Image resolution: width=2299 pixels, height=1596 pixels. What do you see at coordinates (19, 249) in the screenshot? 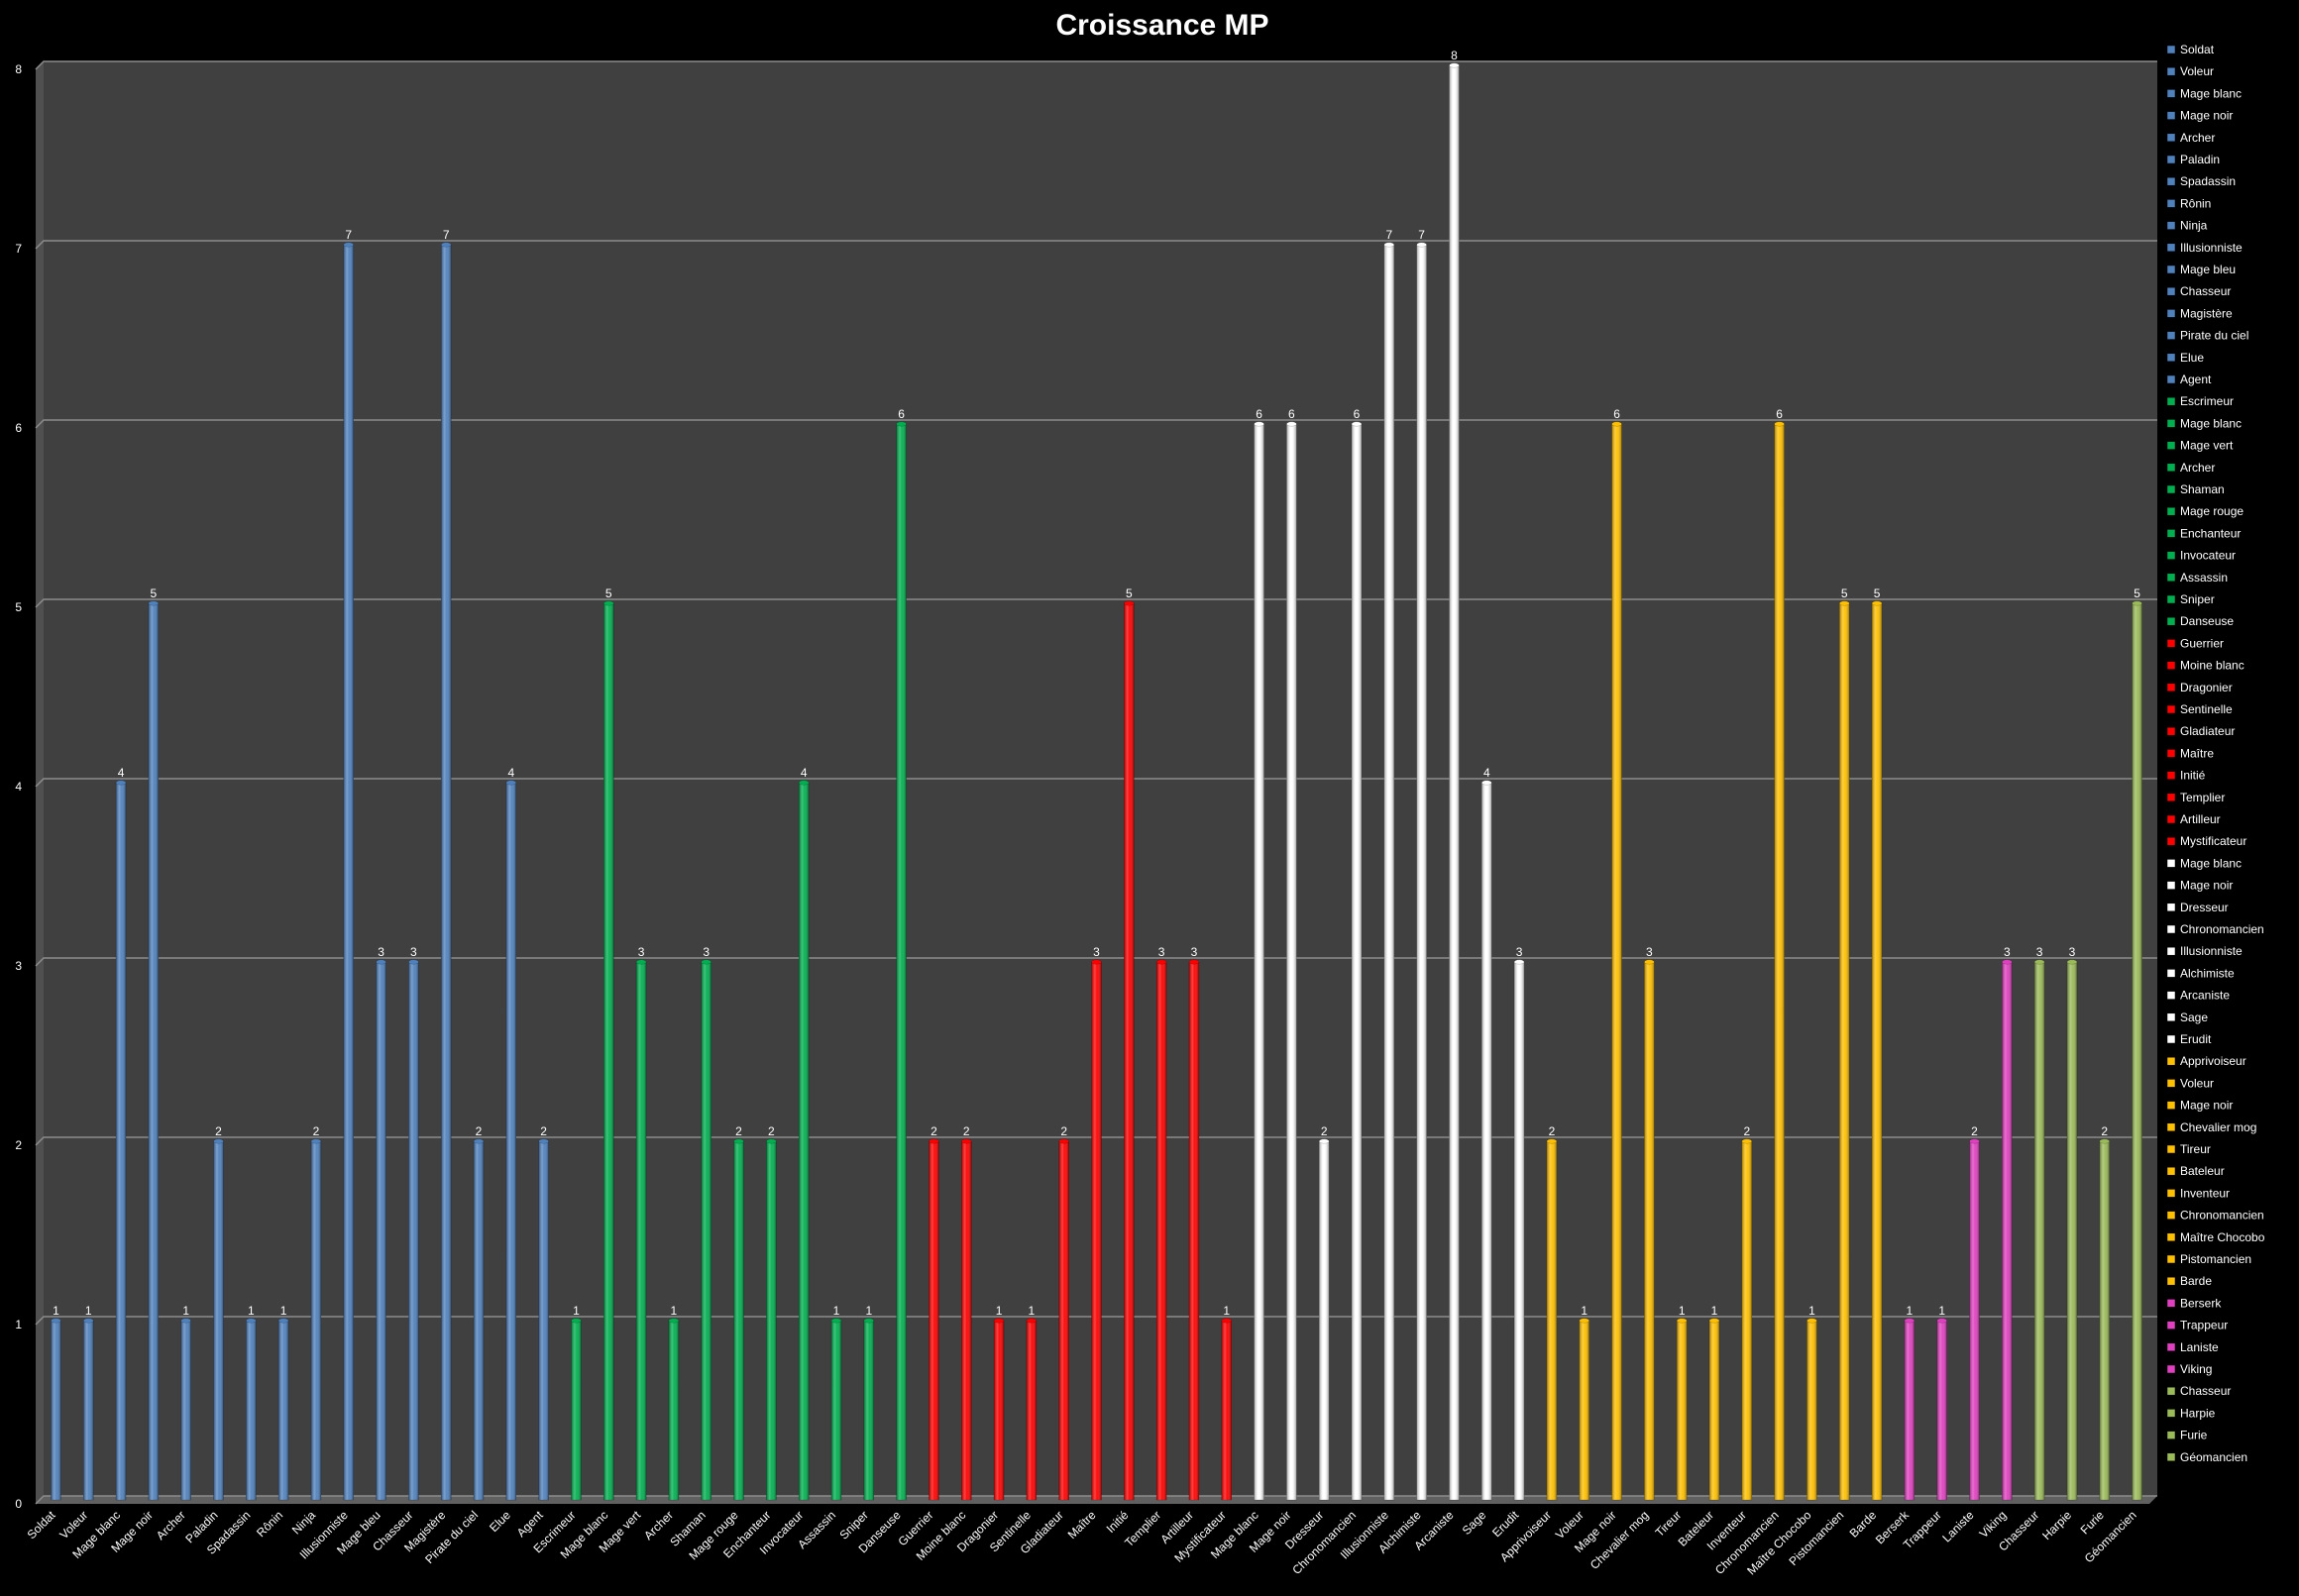
I see `y-tick-label: 7` at bounding box center [19, 249].